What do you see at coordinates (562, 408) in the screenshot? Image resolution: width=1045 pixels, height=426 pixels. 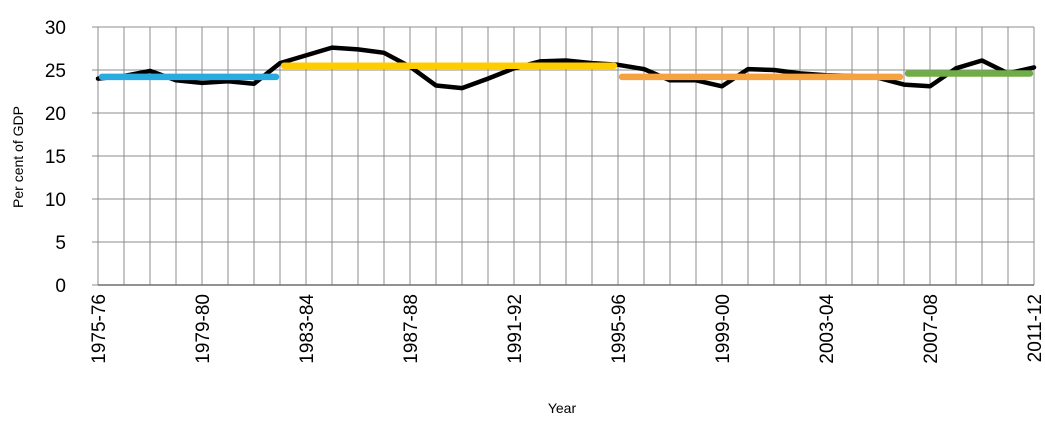 I see `x-axis-label: Year` at bounding box center [562, 408].